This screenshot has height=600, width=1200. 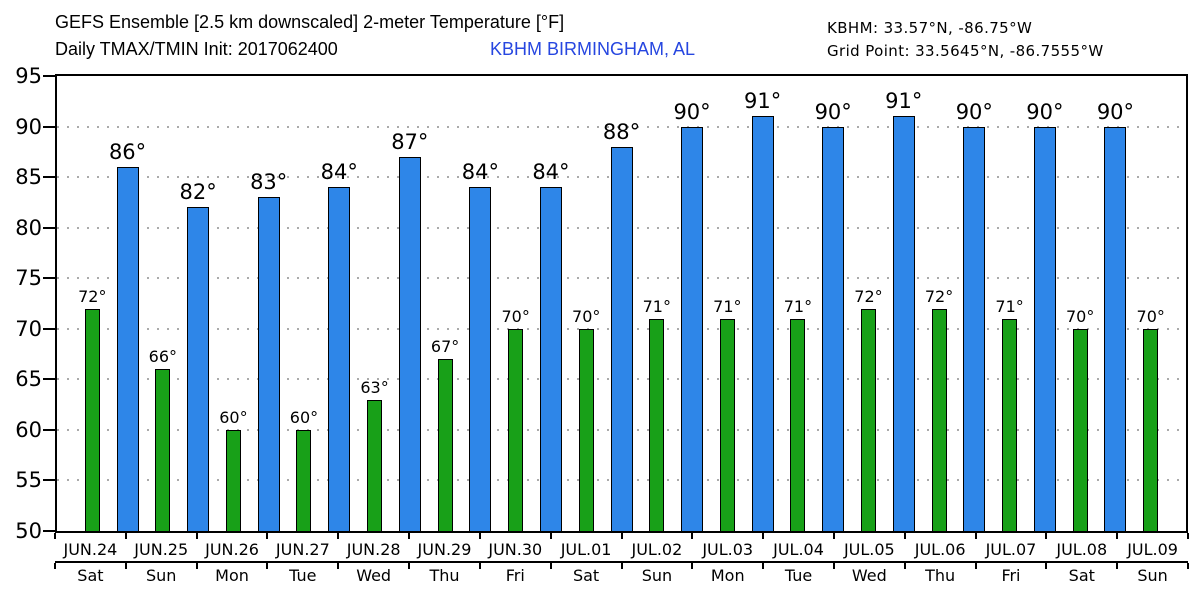 I want to click on date-label: JUL.05, so click(x=869, y=549).